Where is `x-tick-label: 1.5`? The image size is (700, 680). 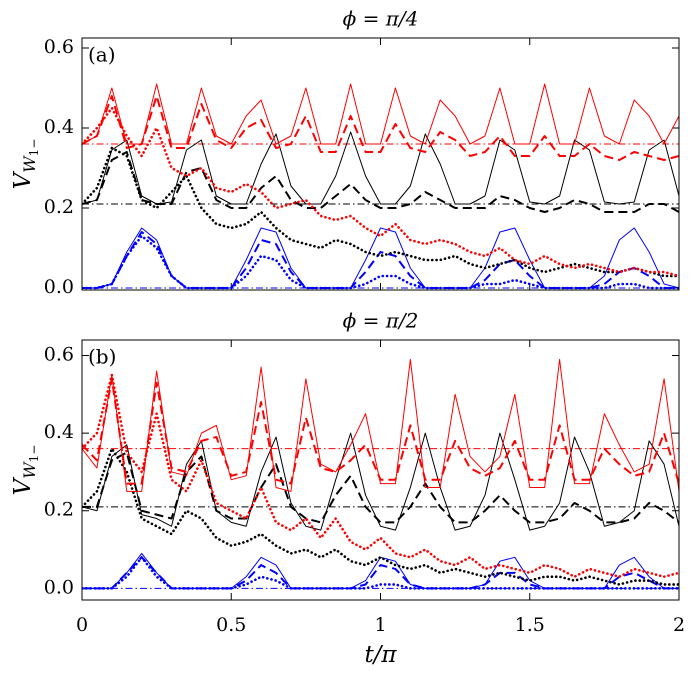 x-tick-label: 1.5 is located at coordinates (530, 625).